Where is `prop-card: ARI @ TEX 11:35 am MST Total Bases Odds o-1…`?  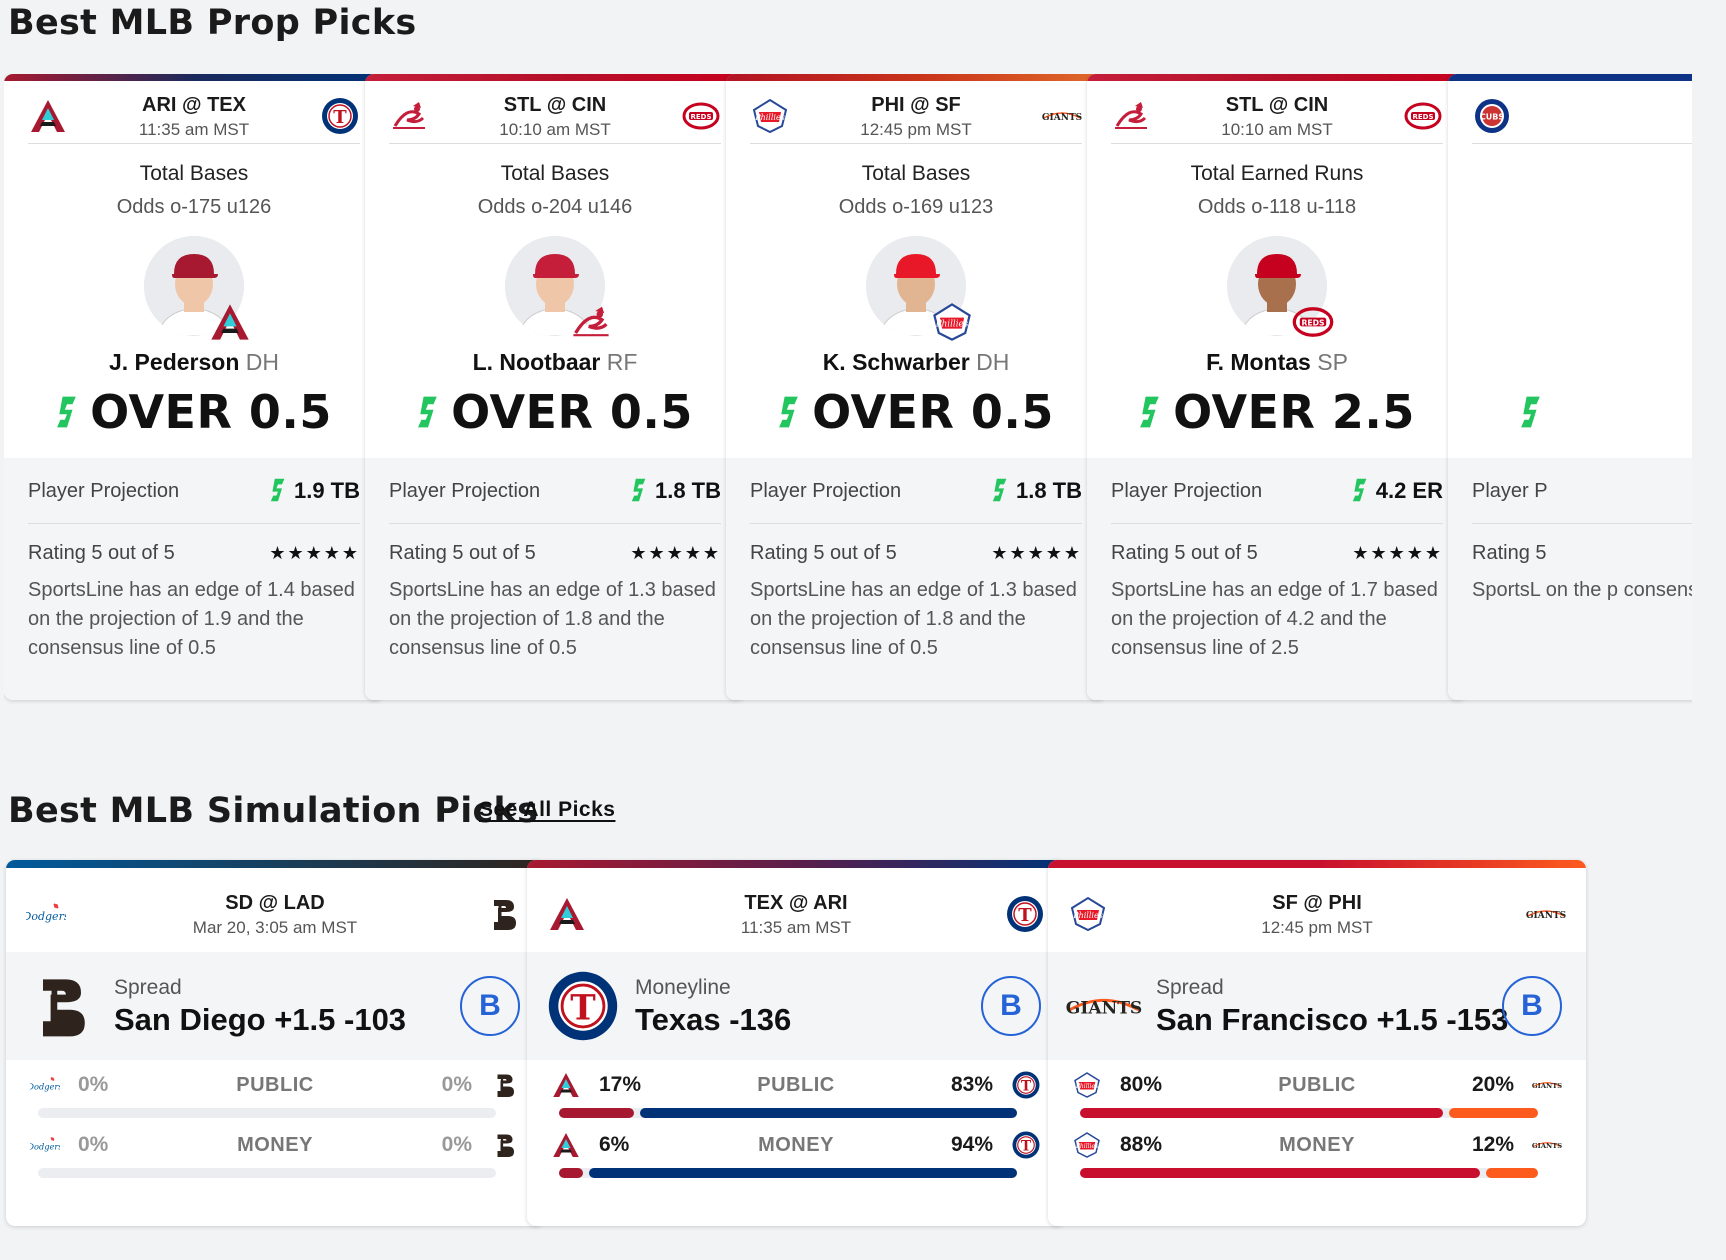
prop-card: ARI @ TEX 11:35 am MST Total Bases Odds o-1… is located at coordinates (194, 387).